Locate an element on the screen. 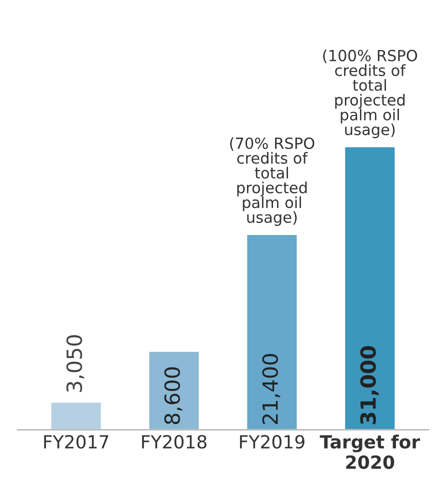 Image resolution: width=433 pixels, height=494 pixels. data-label: 8,600 is located at coordinates (173, 395).